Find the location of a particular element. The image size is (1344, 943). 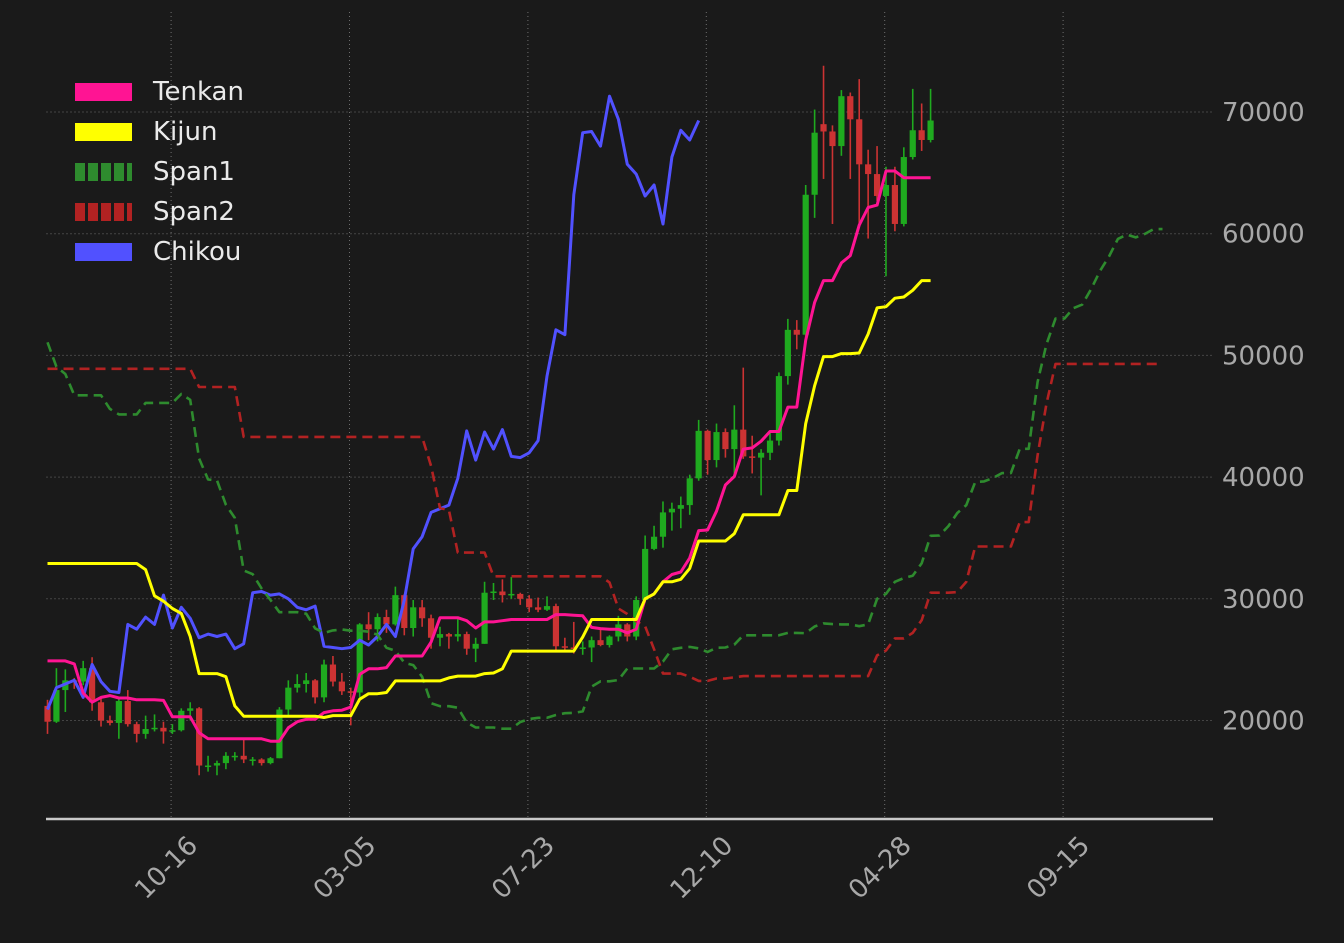

legend: Tenkan Kijun Span1 Span2 Chikou is located at coordinates (159, 172).